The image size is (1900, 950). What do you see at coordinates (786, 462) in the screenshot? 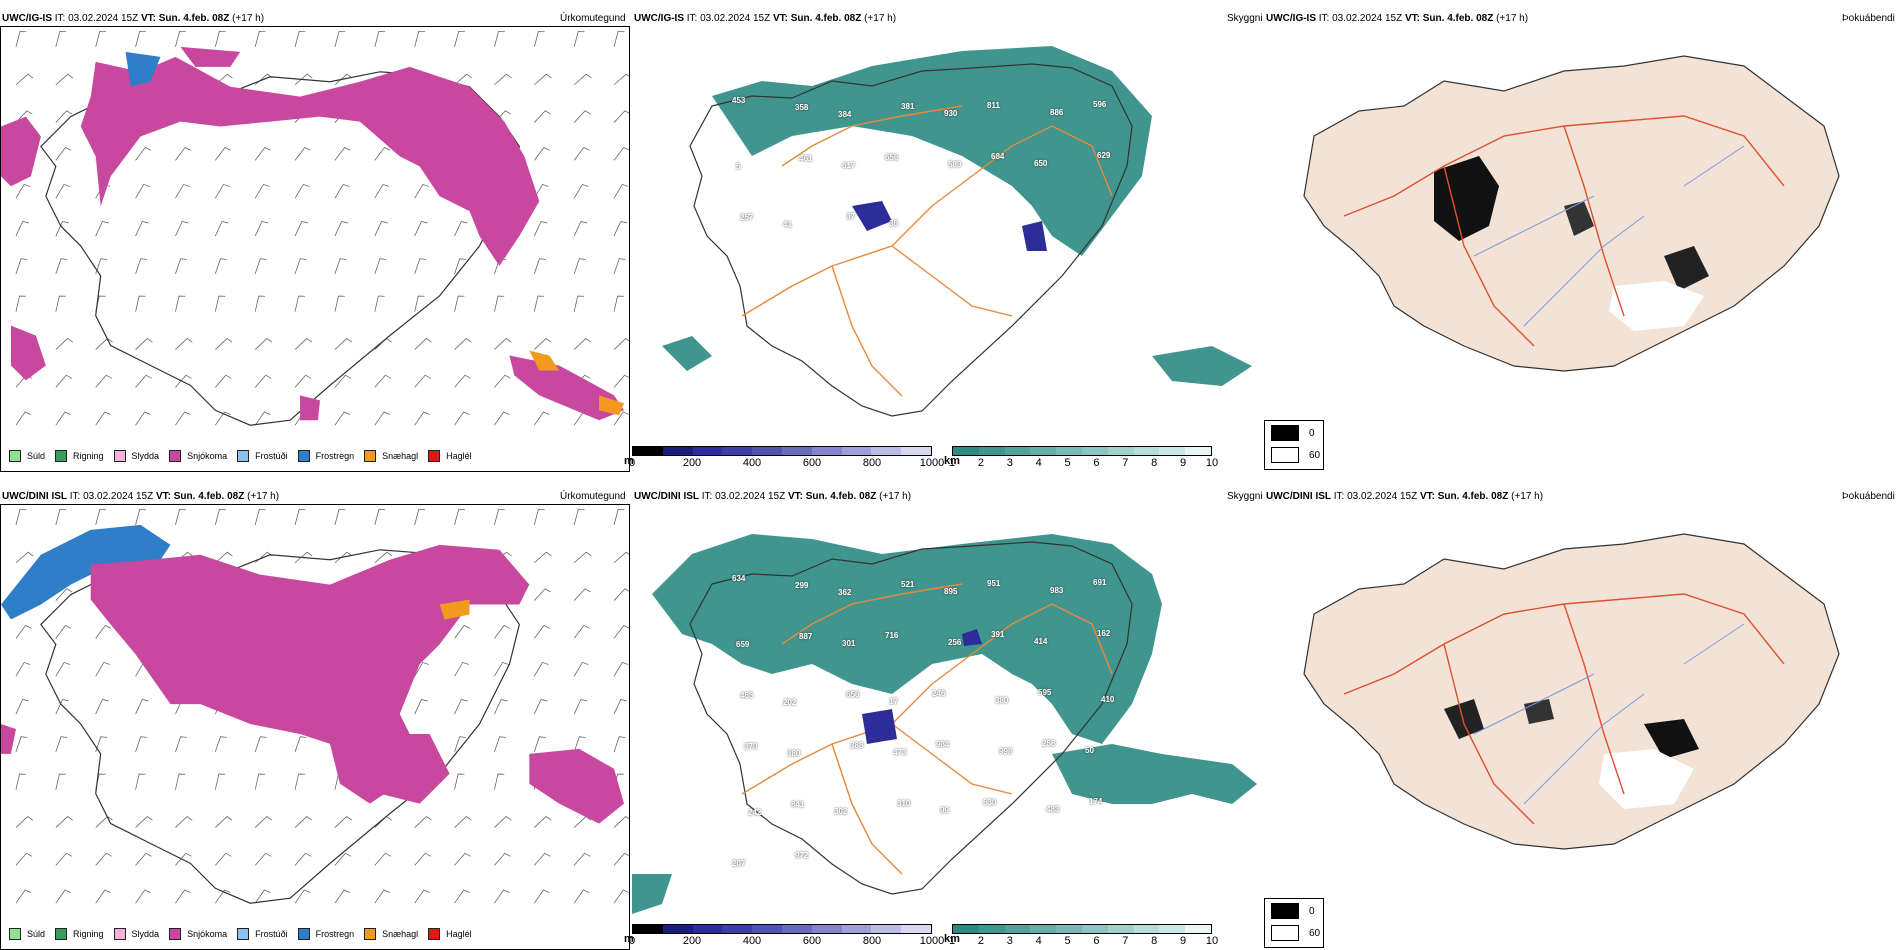
I see `cloudbase-tick-labels: 0 200 400 600 800 1000` at bounding box center [786, 462].